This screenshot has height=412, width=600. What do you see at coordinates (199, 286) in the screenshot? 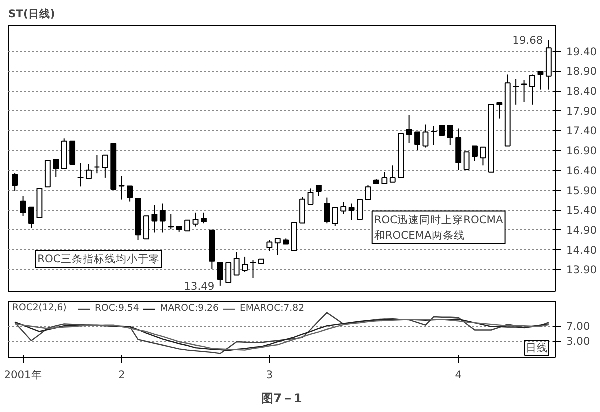
I see `annotation: 13.49` at bounding box center [199, 286].